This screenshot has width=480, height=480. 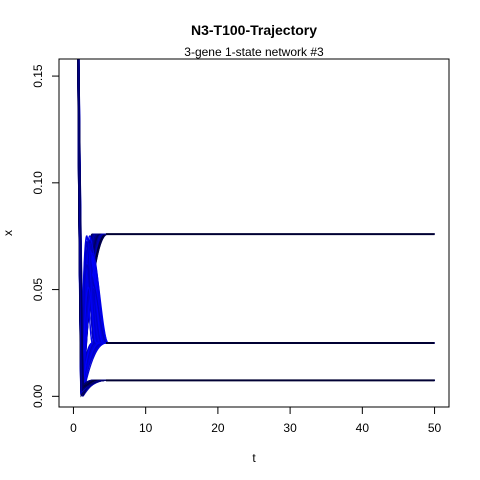 What do you see at coordinates (73, 428) in the screenshot?
I see `x-tick-label: 0` at bounding box center [73, 428].